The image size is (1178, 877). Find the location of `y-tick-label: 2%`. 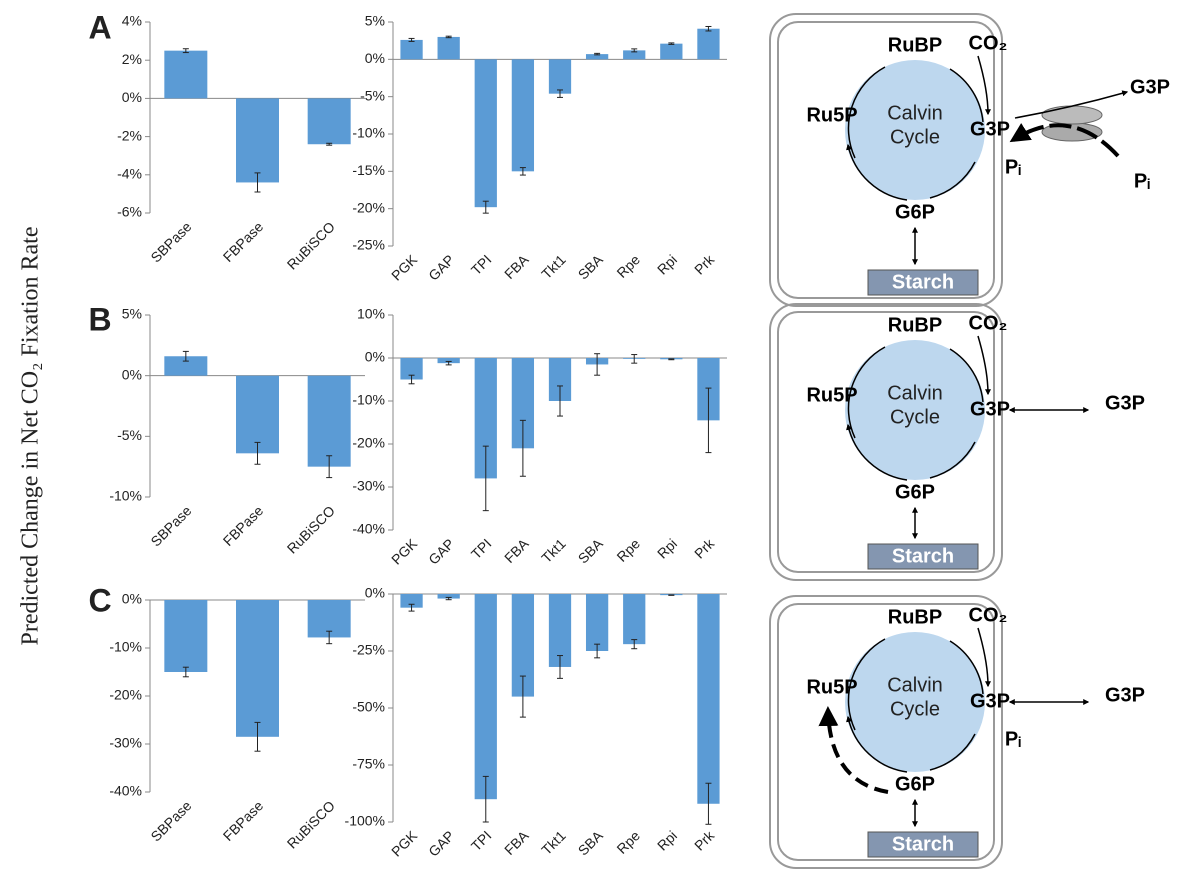

y-tick-label: 2% is located at coordinates (132, 59).